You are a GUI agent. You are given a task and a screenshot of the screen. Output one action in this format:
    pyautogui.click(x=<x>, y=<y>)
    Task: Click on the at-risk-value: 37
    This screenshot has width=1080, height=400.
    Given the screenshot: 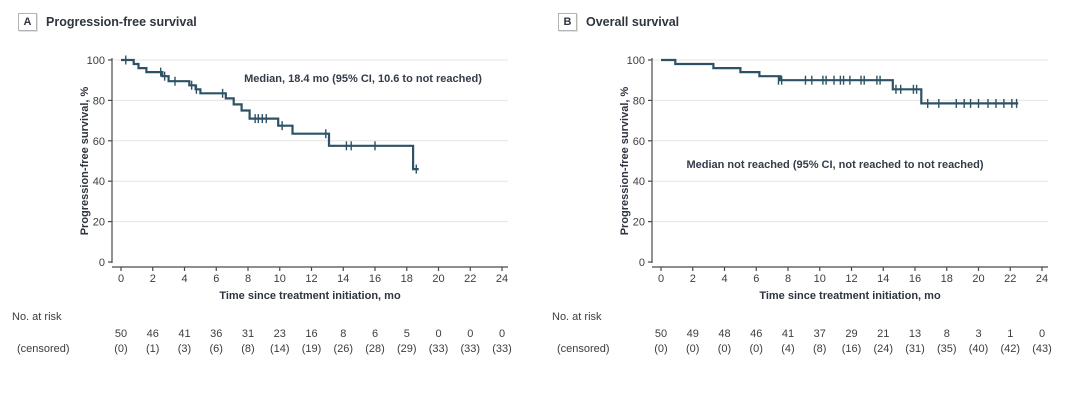 What is the action you would take?
    pyautogui.click(x=820, y=334)
    